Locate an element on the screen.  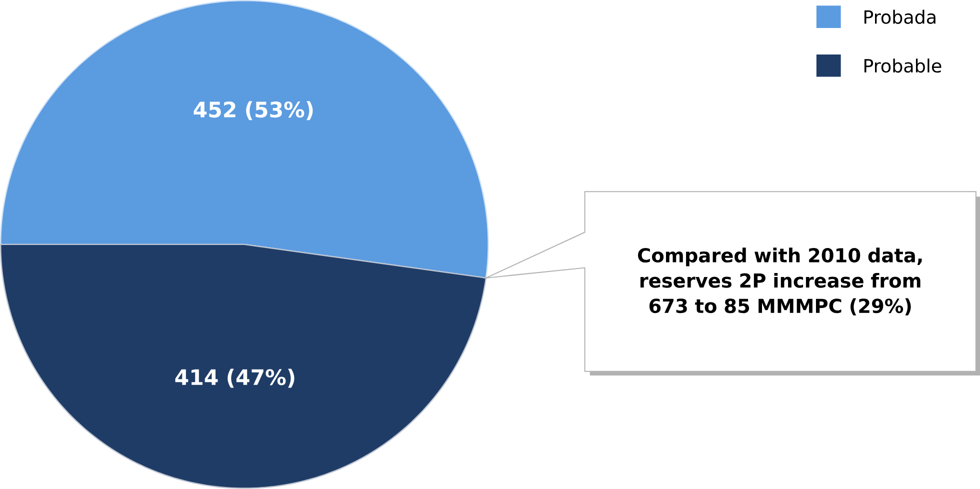
data-label: 452 (53%) is located at coordinates (253, 110).